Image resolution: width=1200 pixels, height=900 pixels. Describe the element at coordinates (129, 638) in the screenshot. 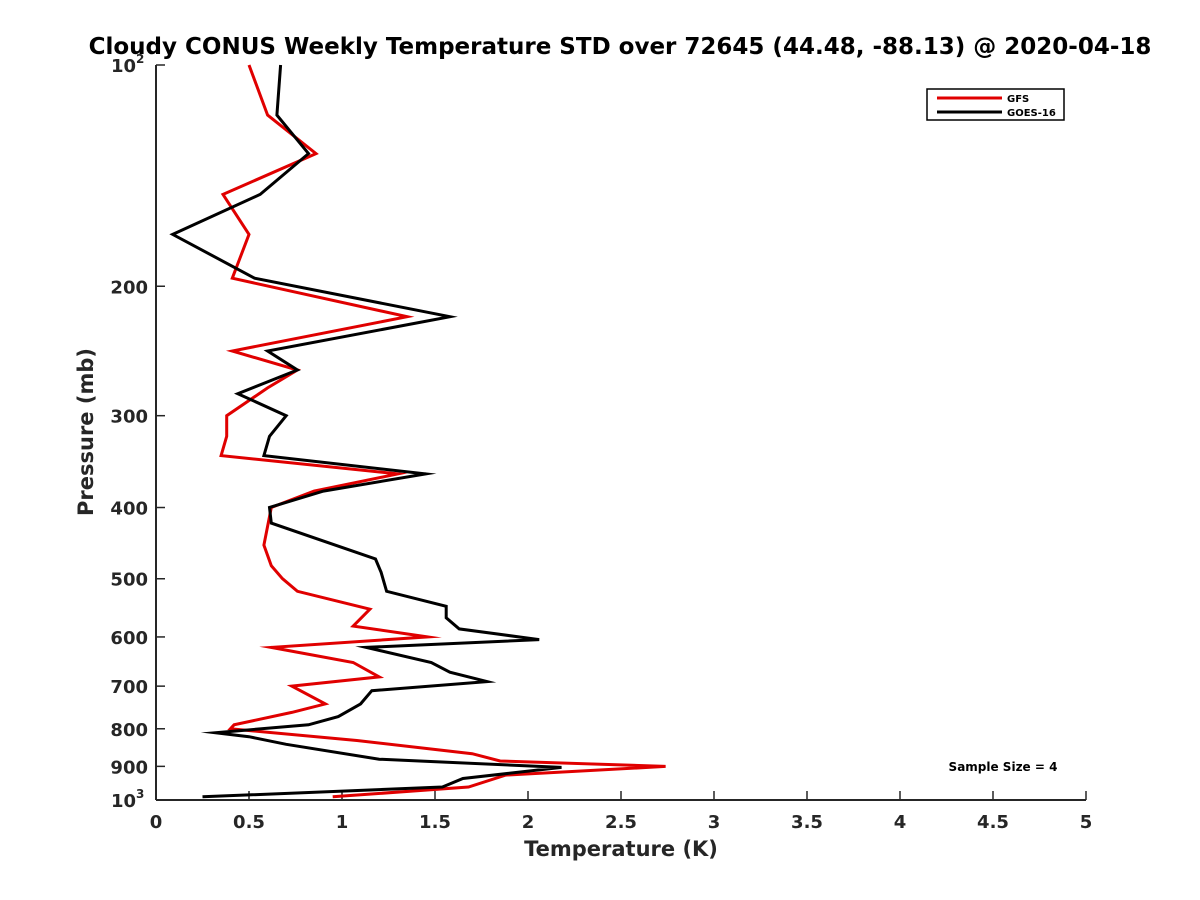

I see `y-tick-label: 600` at that location.